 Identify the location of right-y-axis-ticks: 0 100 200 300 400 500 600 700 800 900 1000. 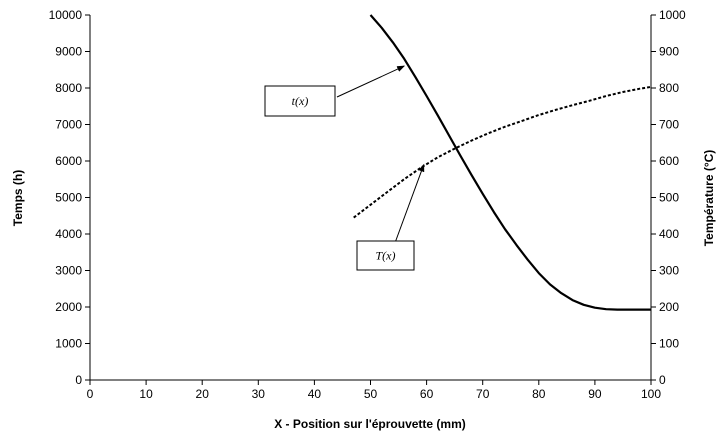
(668, 197).